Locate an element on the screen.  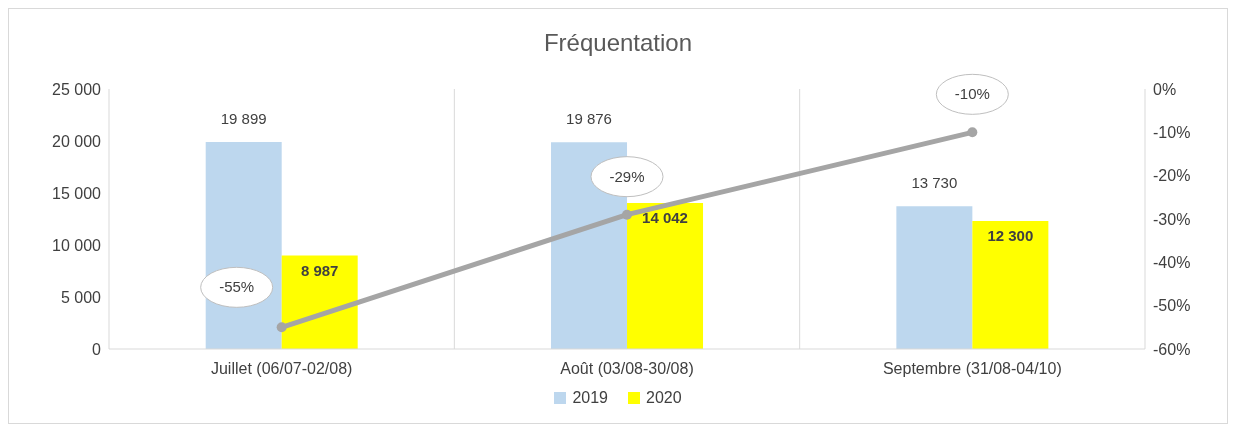
y-tick-label: 10 000 is located at coordinates (77, 245).